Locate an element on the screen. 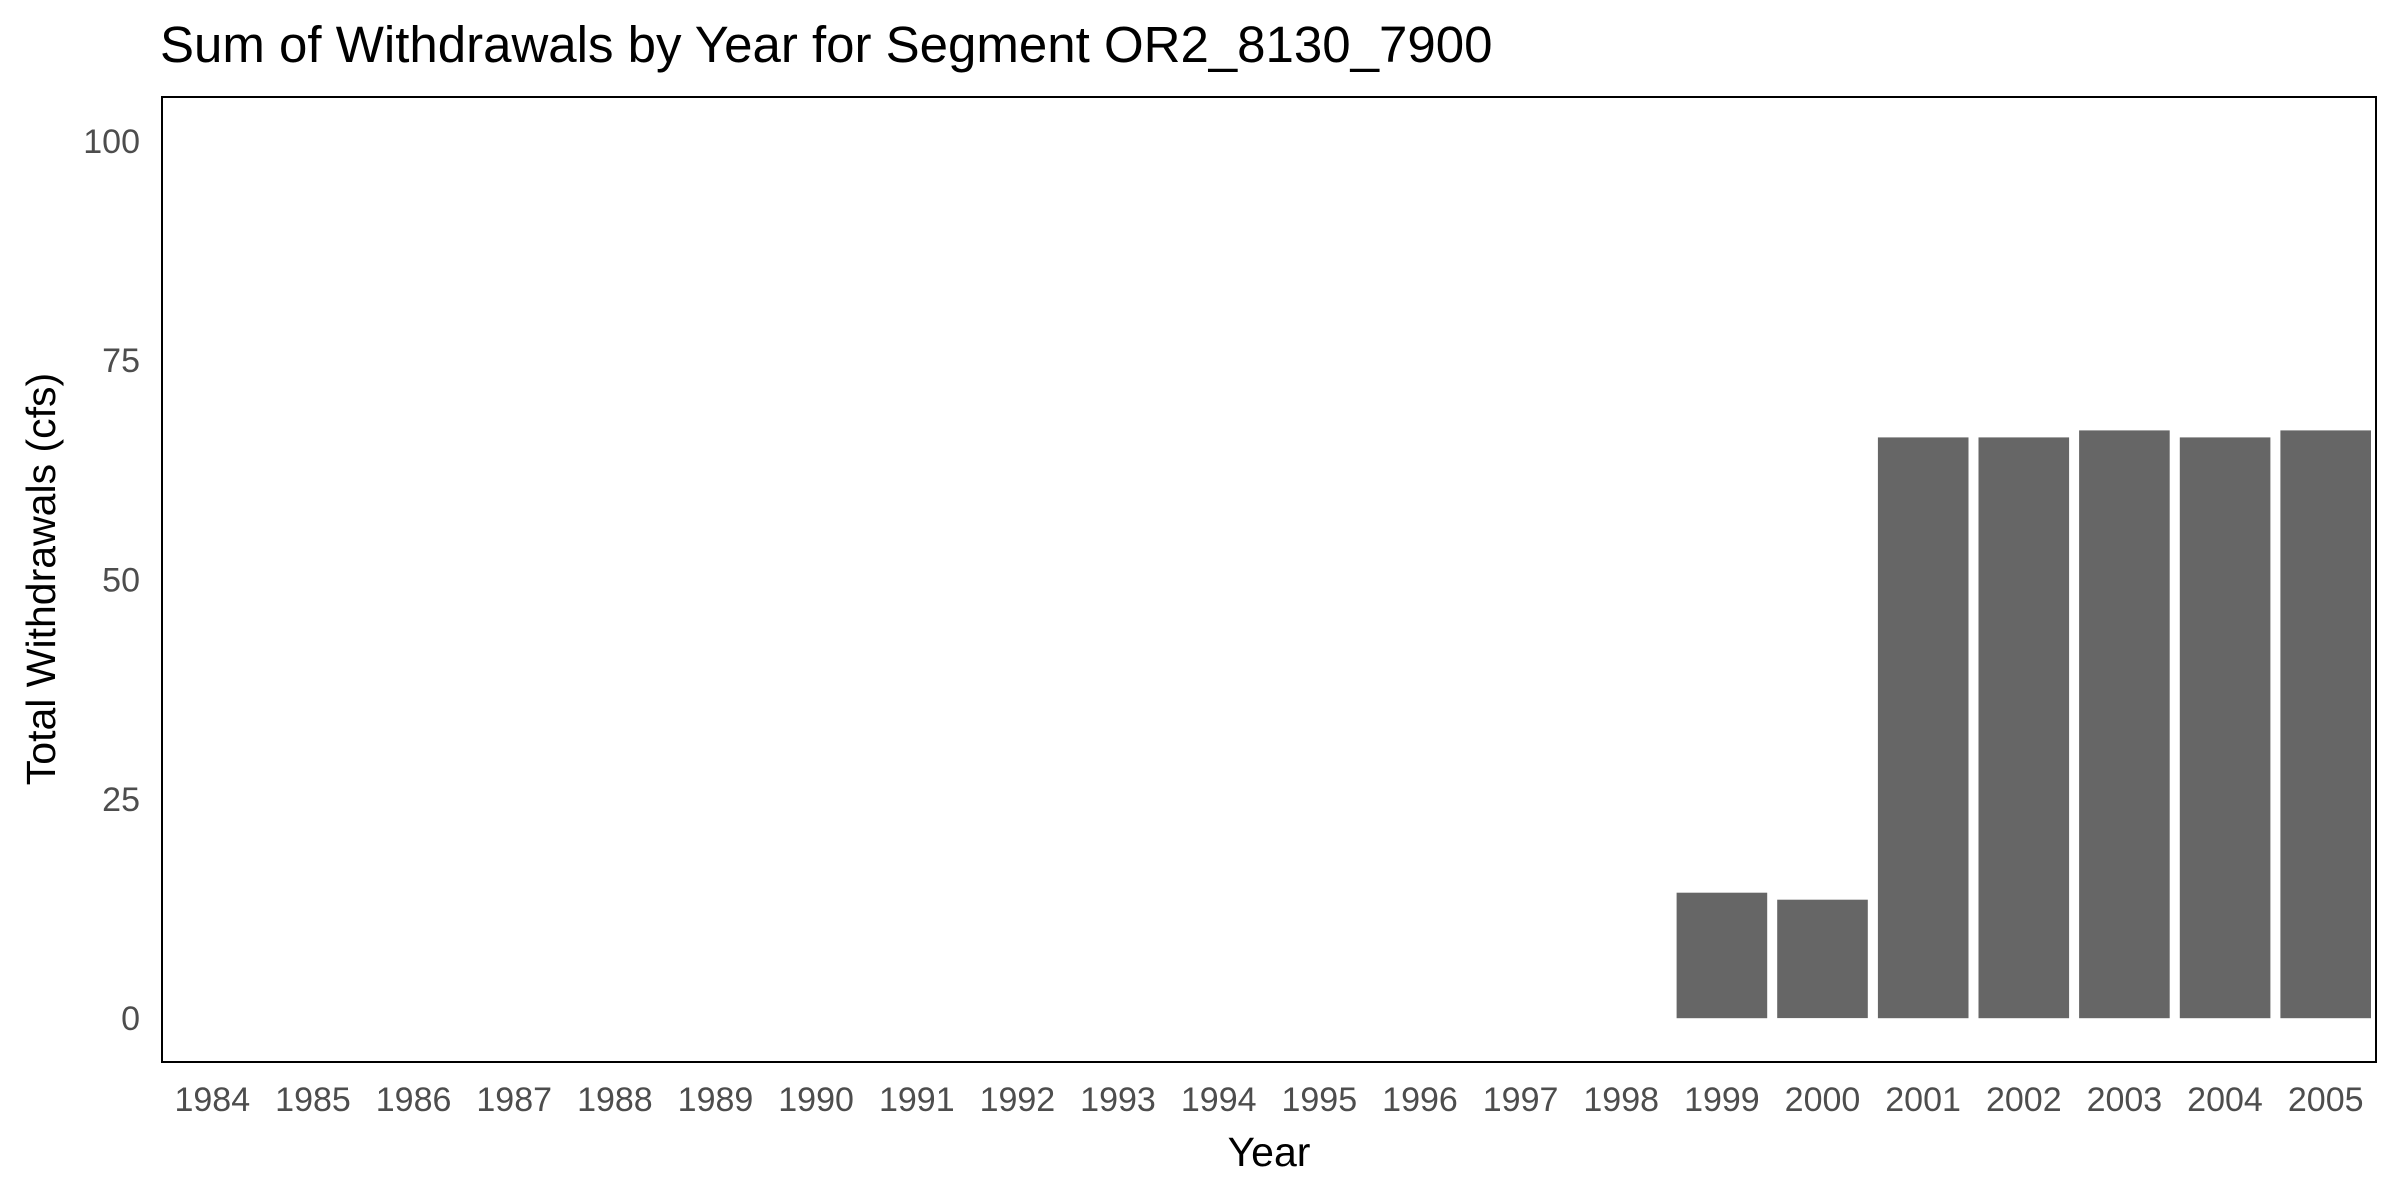 This screenshot has width=2400, height=1200. x-tick-label: 2005 is located at coordinates (2326, 1100).